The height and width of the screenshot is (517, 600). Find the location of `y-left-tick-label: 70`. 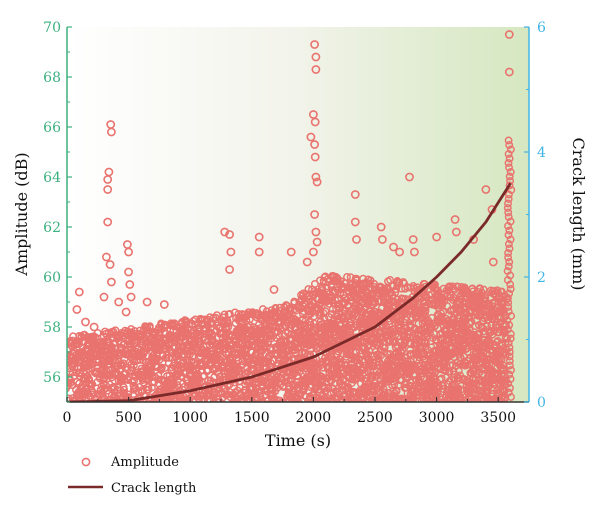

y-left-tick-label: 70 is located at coordinates (52, 28).